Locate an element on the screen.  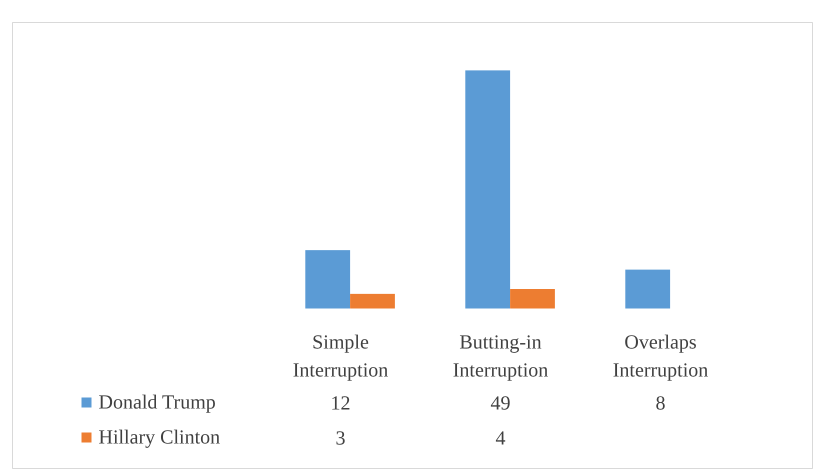
data-label: 12 is located at coordinates (340, 403).